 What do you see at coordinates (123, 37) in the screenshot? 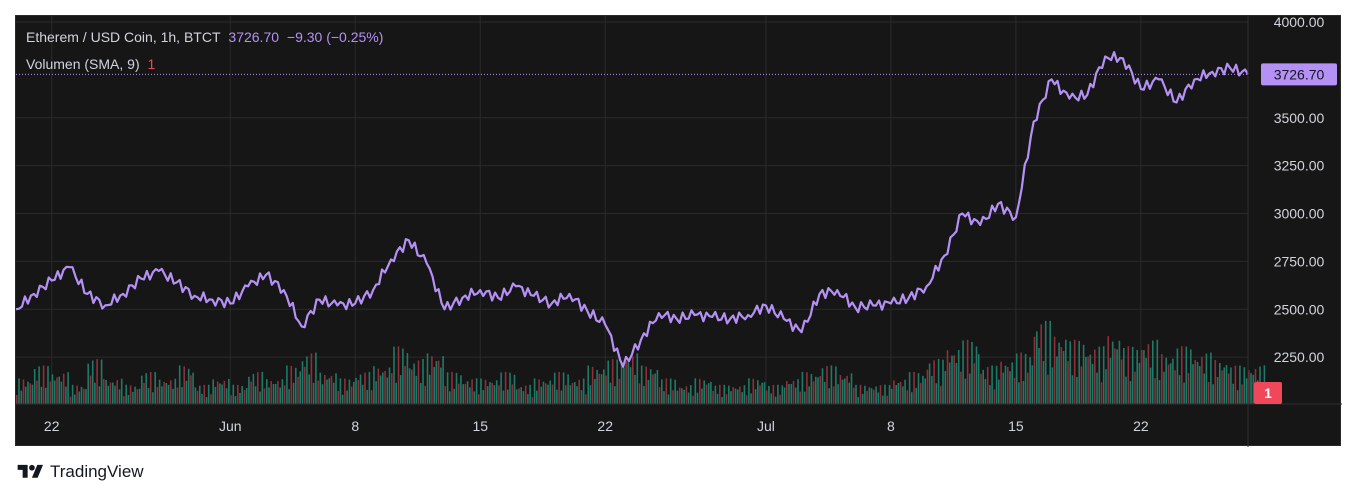
I see `symbol-title: Etherem / USD Coin, 1h, BTCT` at bounding box center [123, 37].